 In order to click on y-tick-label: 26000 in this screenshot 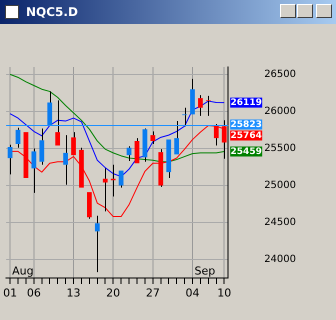, I will do `click(280, 112)`.